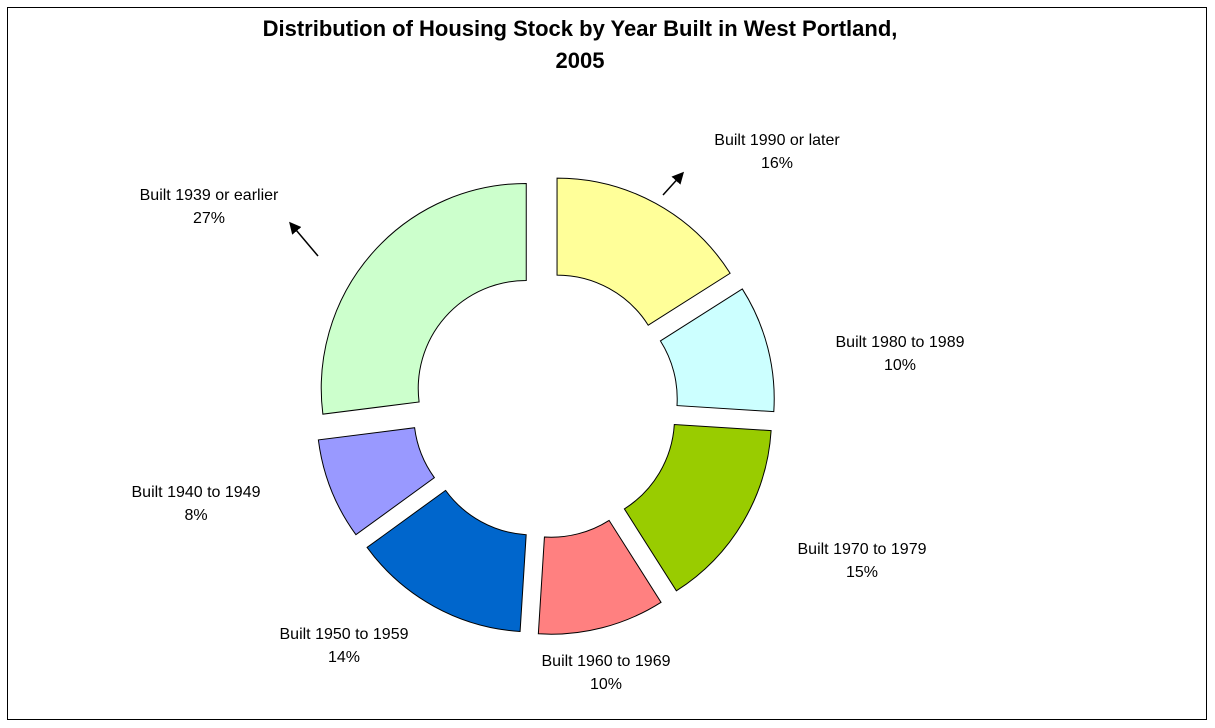 This screenshot has height=728, width=1215. Describe the element at coordinates (196, 492) in the screenshot. I see `slice-label: Built 1940 to 1949` at that location.